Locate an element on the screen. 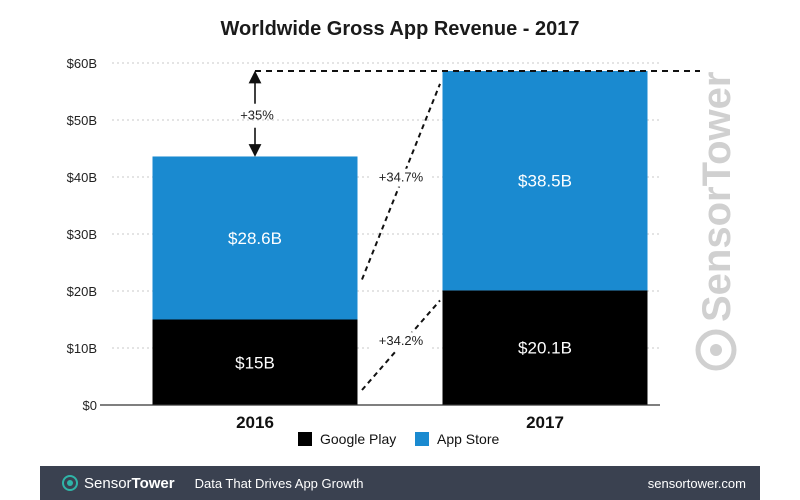 This screenshot has width=800, height=500. y-tick-label: $0 is located at coordinates (90, 405).